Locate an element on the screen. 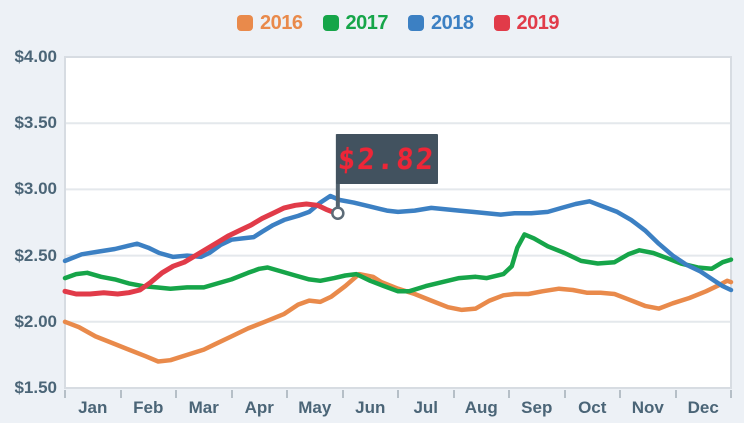 The height and width of the screenshot is (423, 744). legend-label: 2017 is located at coordinates (367, 22).